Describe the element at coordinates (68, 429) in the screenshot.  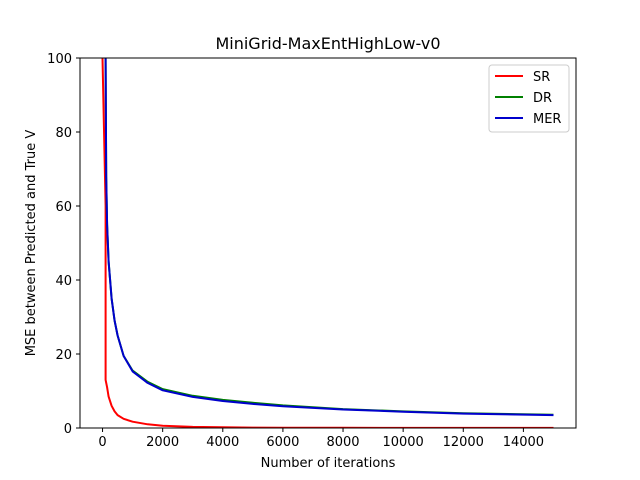
I see `y-tick-label: 0` at that location.